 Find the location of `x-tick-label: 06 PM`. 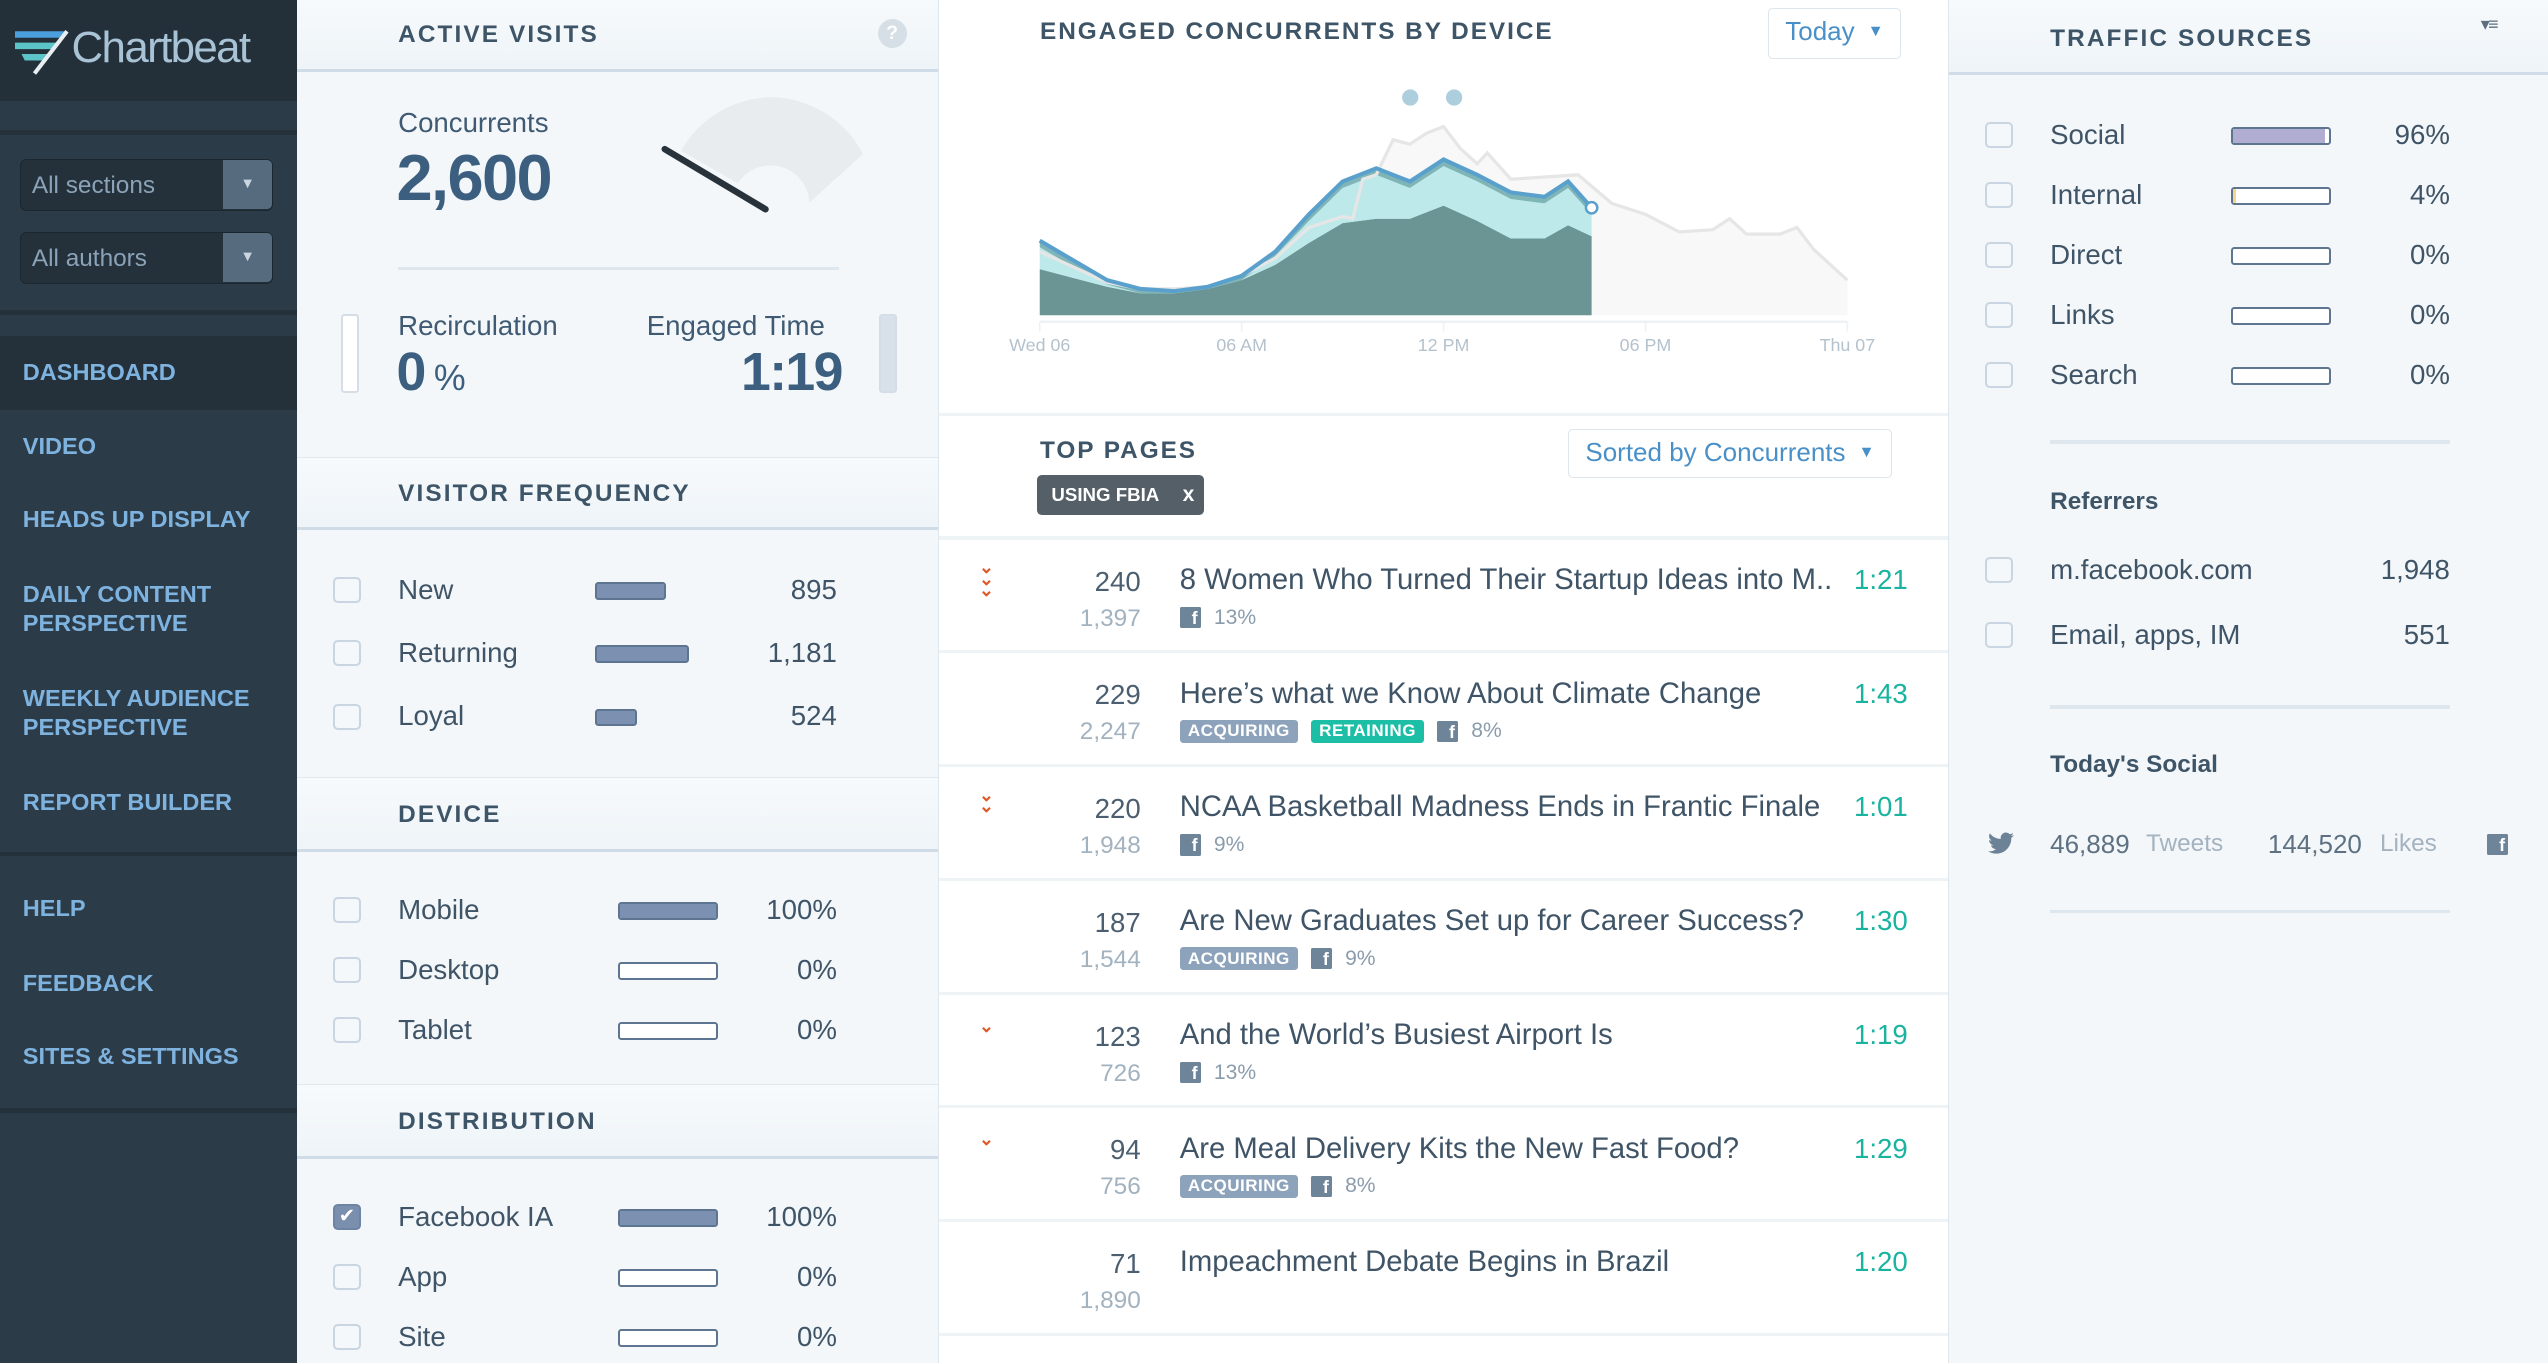

x-tick-label: 06 PM is located at coordinates (1646, 345).